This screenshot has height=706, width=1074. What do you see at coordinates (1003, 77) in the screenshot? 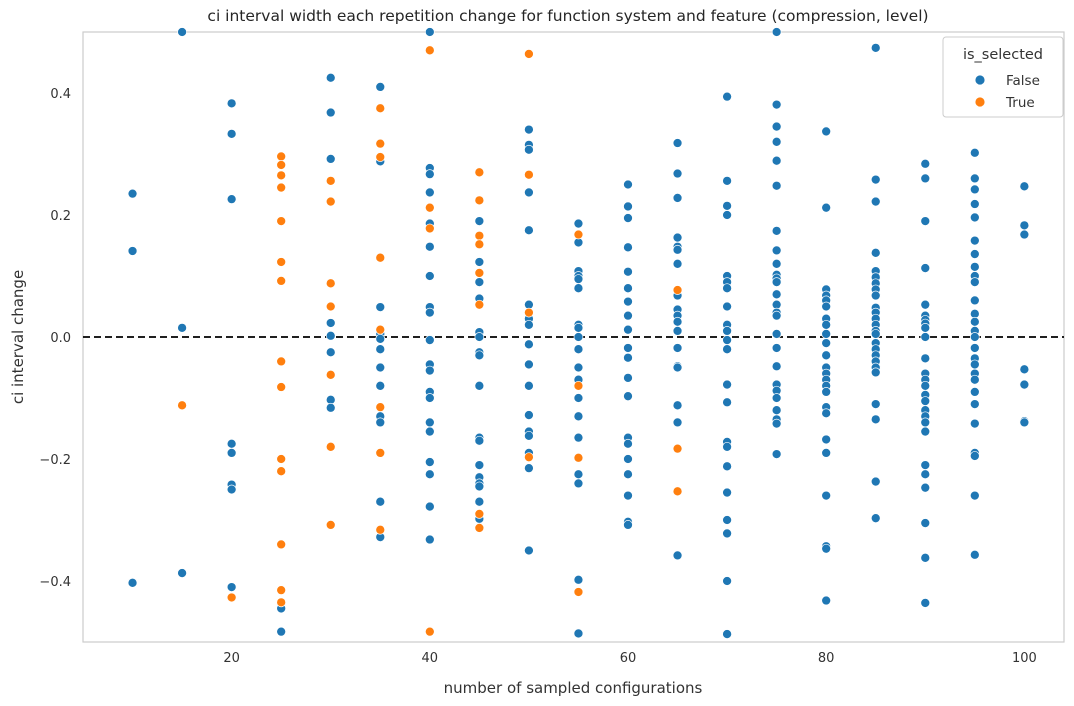
I see `legend: is_selected False True` at bounding box center [1003, 77].